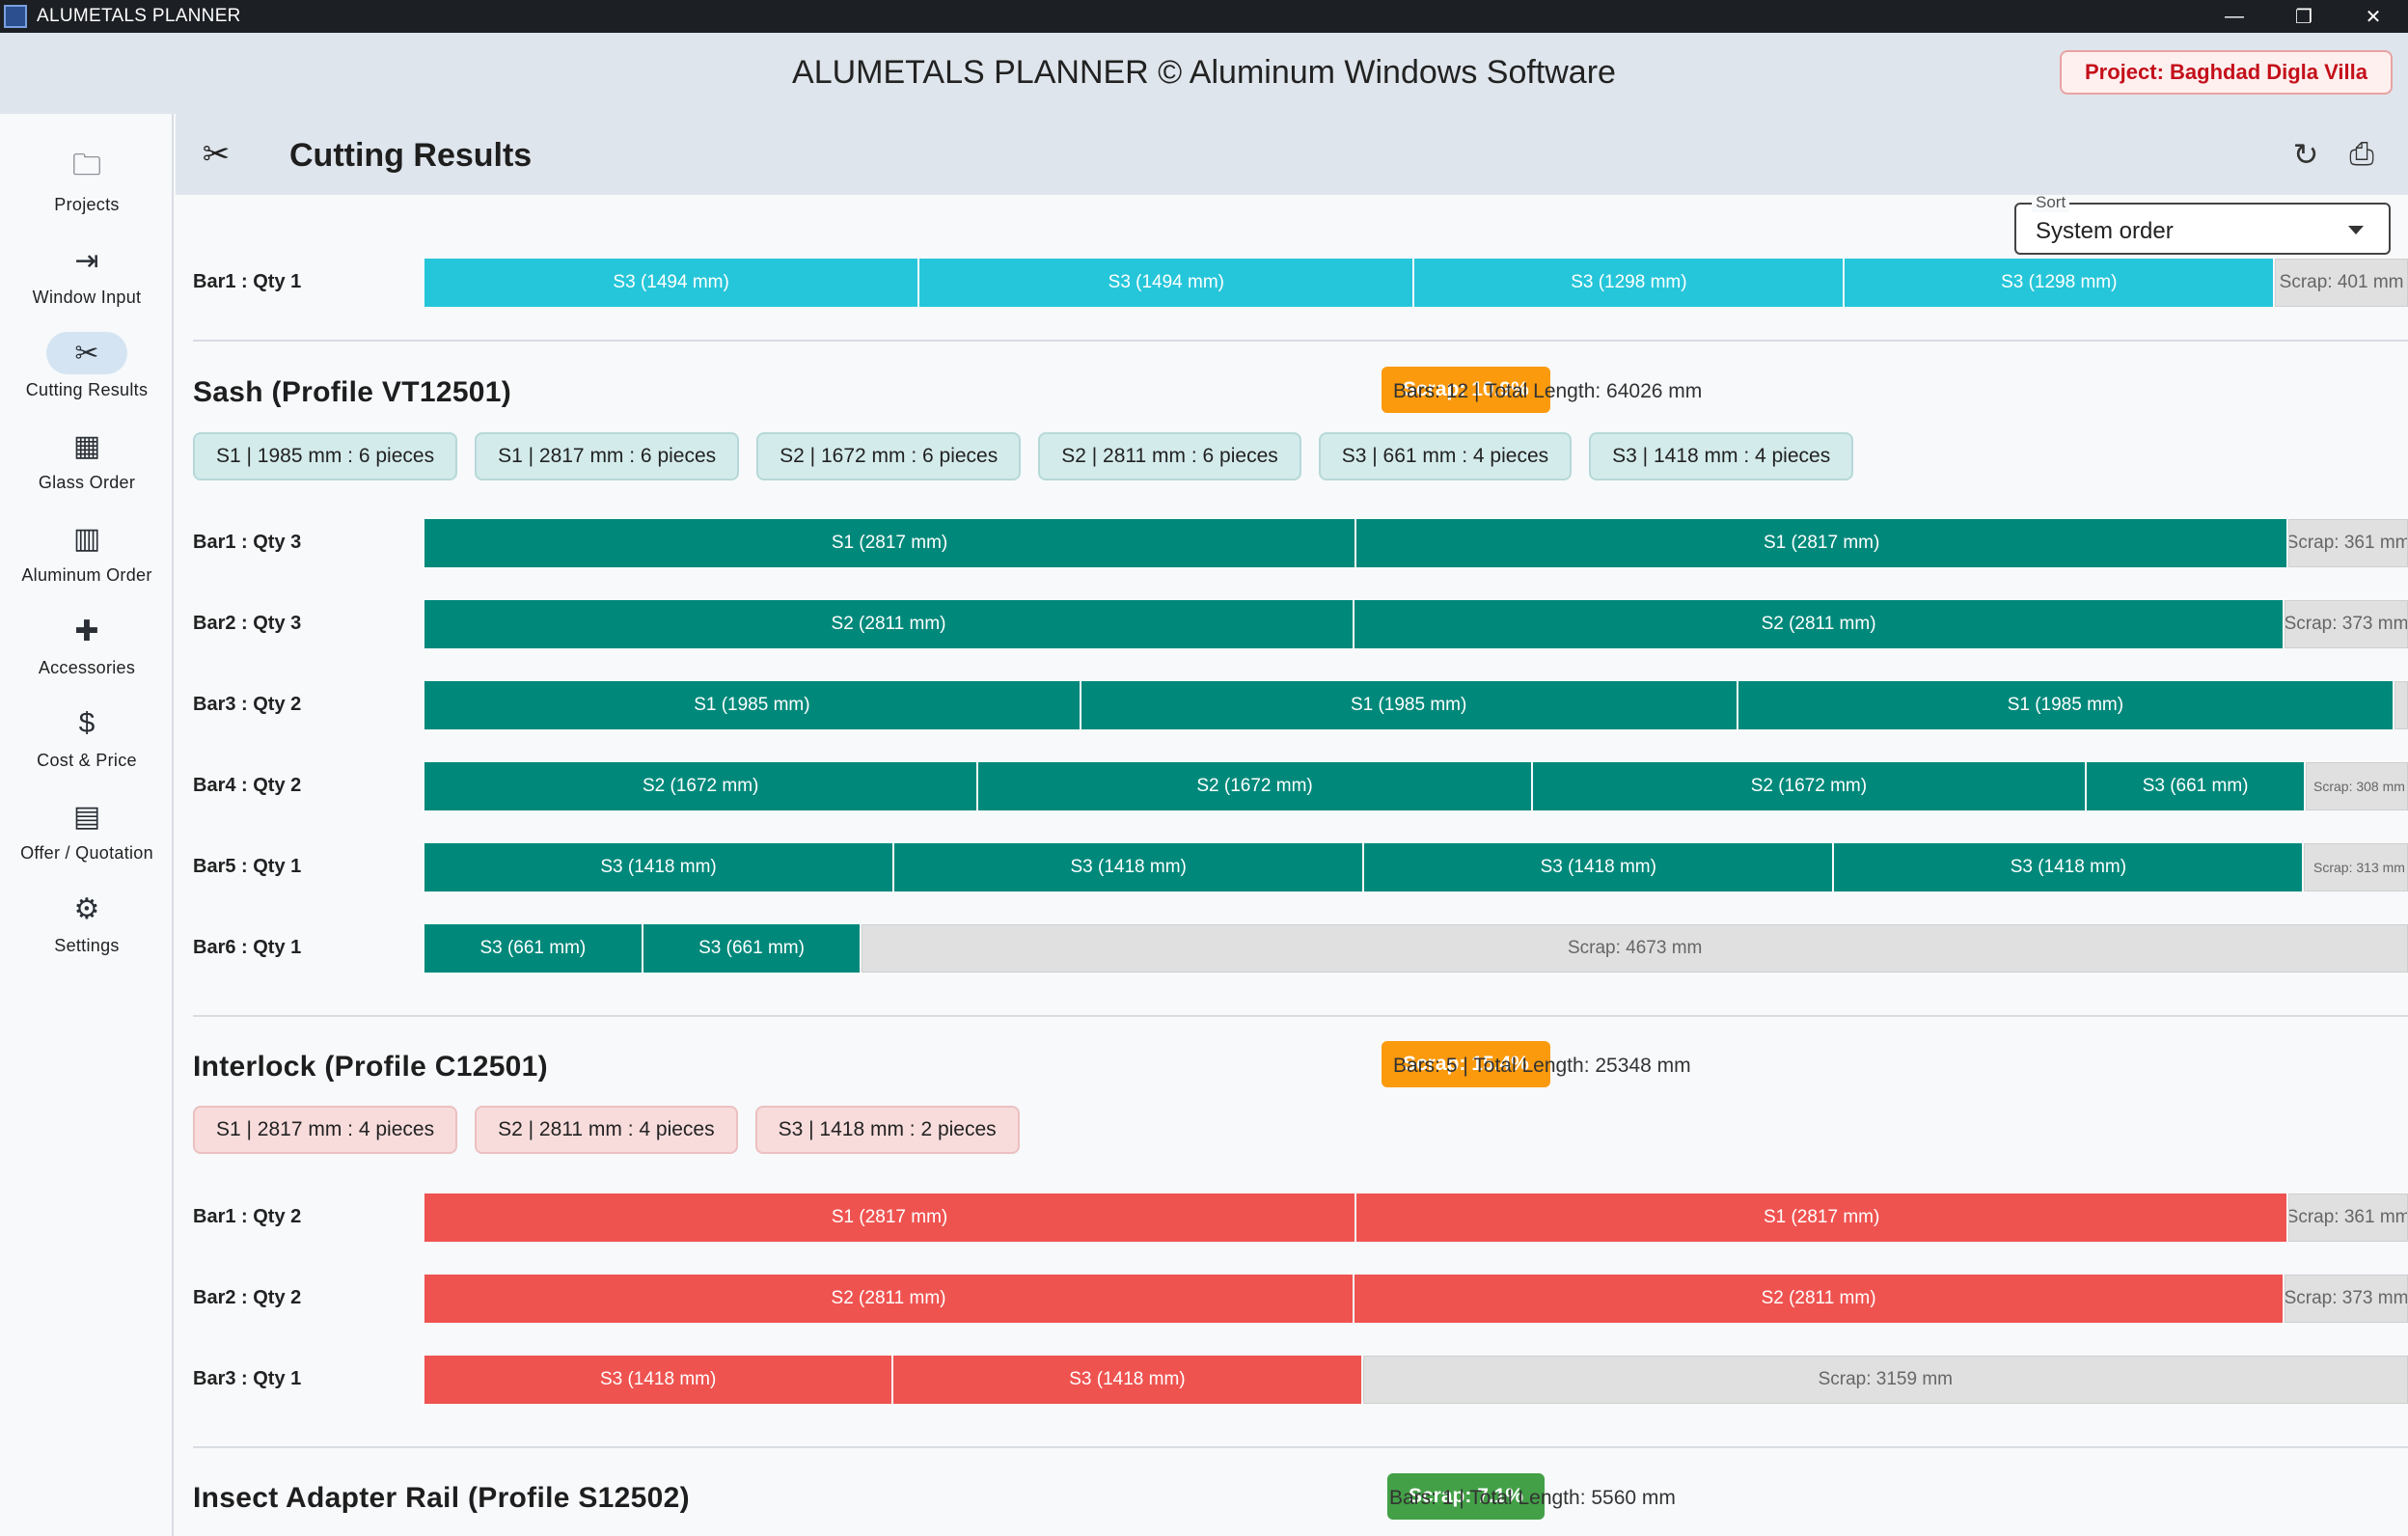 The width and height of the screenshot is (2408, 1536). I want to click on sort-select: Sort System order, so click(2202, 225).